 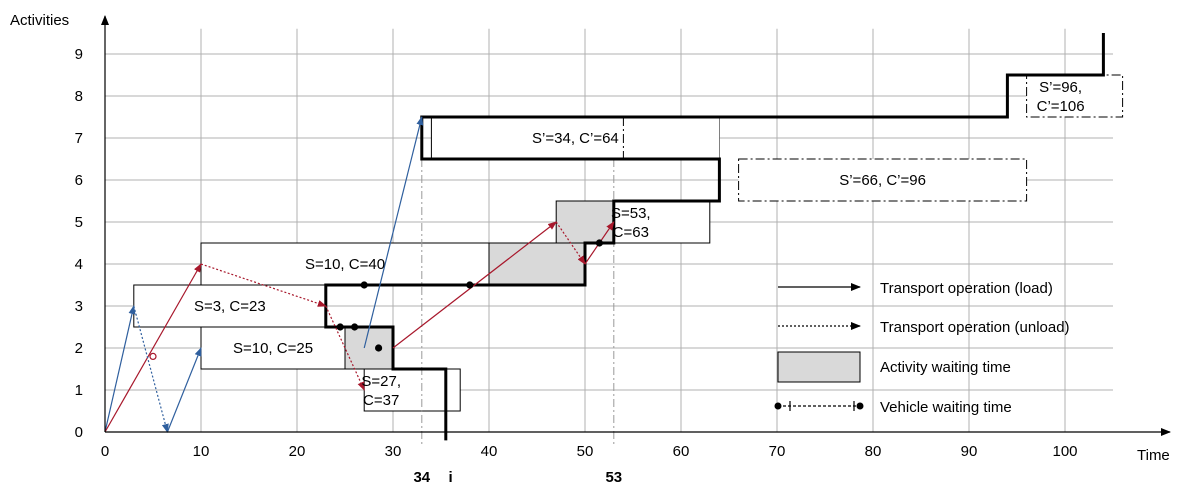 I want to click on y-tick-label: 7, so click(x=79, y=138).